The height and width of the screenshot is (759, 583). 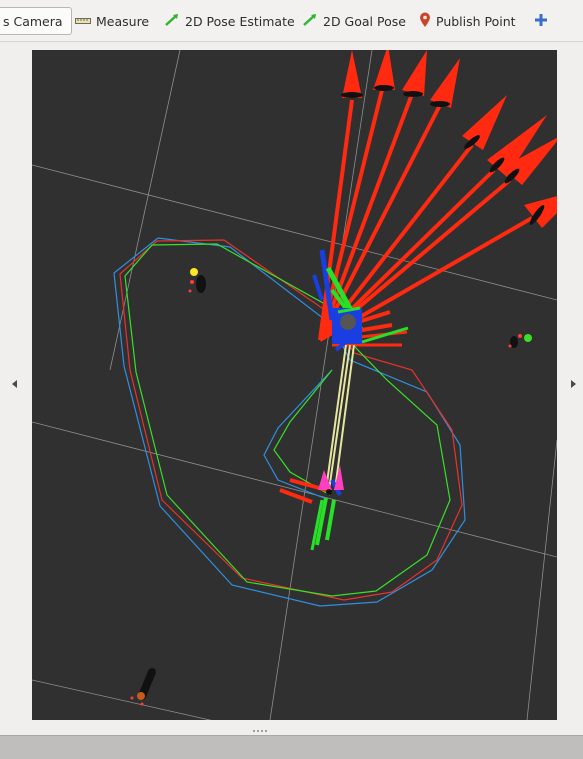 What do you see at coordinates (443, 155) in the screenshot?
I see `arrow-tips` at bounding box center [443, 155].